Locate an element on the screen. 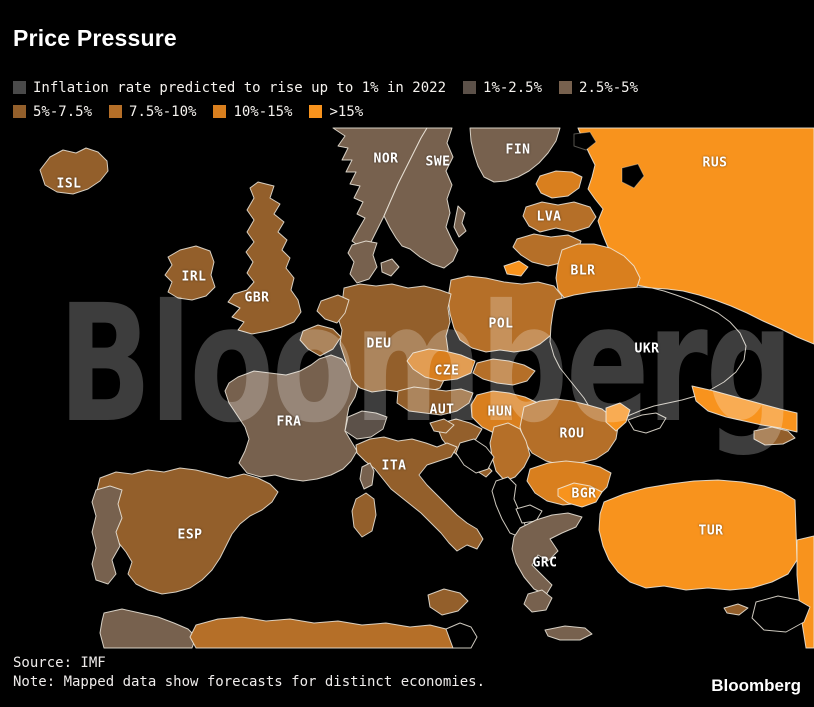 The image size is (814, 707). legend-item-4: 7.5%-10% is located at coordinates (152, 111).